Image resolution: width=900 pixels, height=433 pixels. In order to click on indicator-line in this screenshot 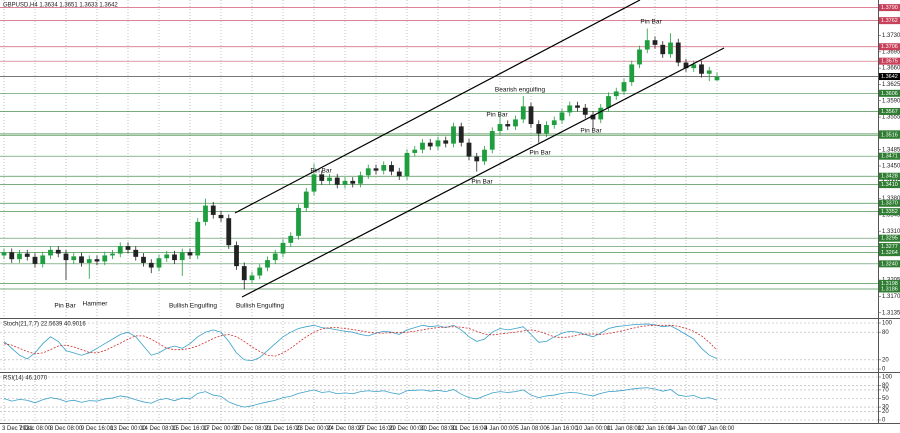, I will do `click(360, 397)`.